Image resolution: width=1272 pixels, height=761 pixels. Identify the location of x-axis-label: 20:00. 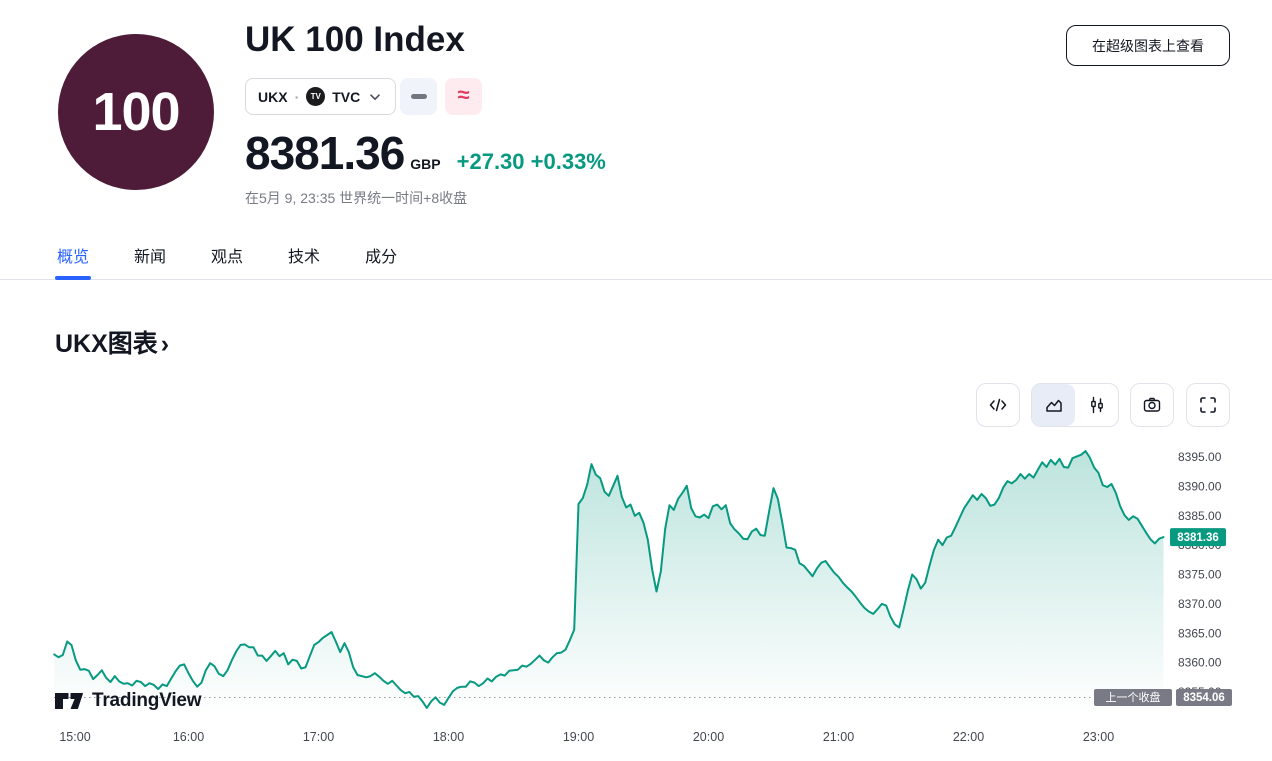
(708, 737).